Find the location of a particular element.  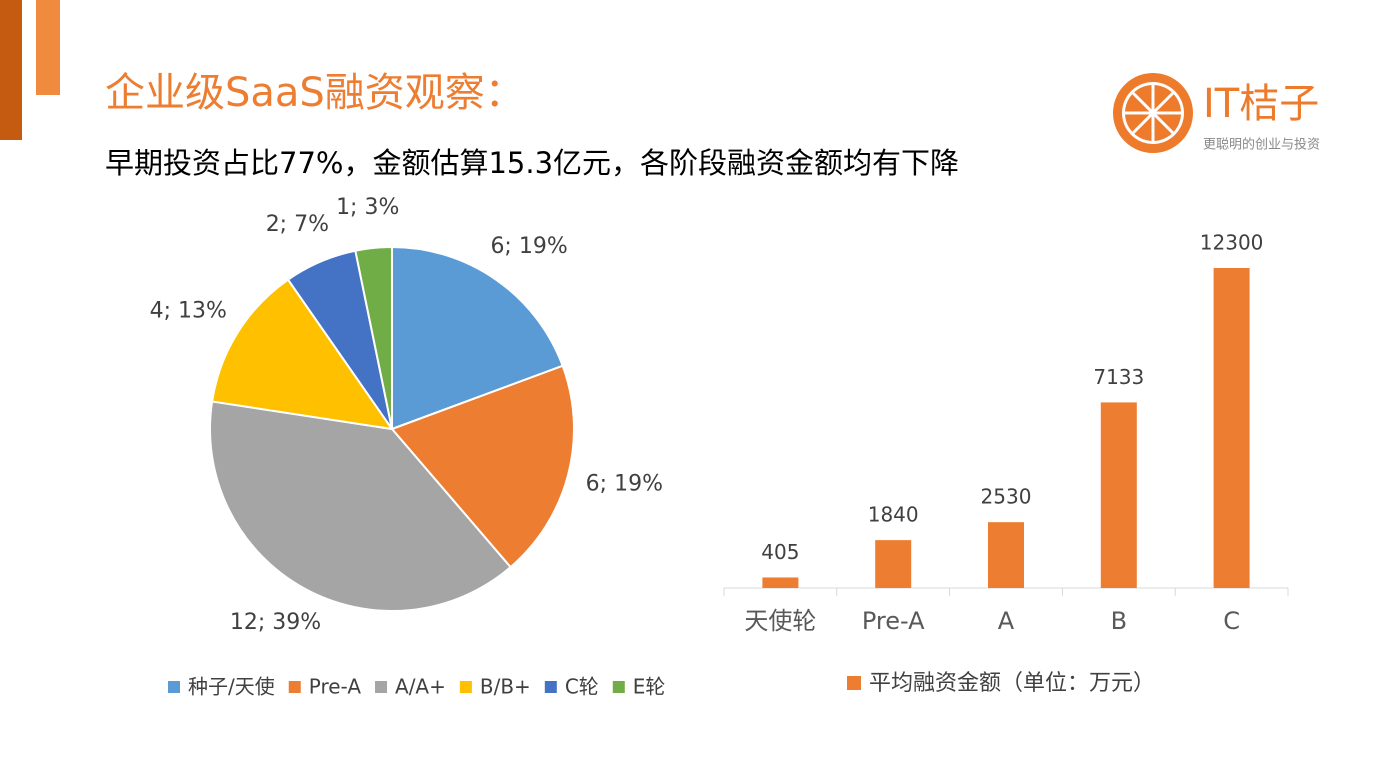

logo-mark is located at coordinates (1153, 113).